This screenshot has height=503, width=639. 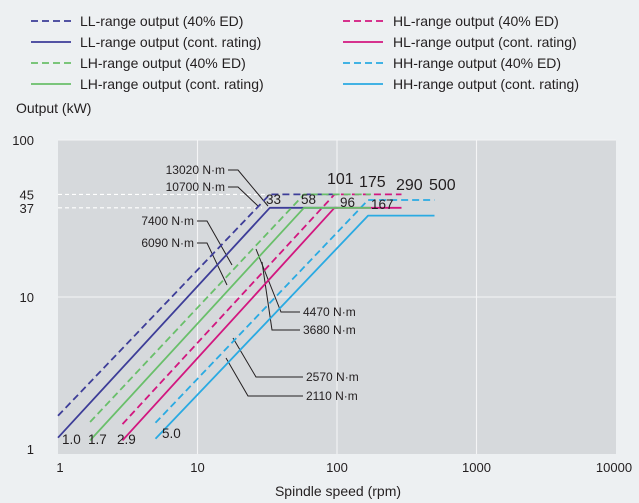 I want to click on y-tick-label: 37, so click(x=27, y=208).